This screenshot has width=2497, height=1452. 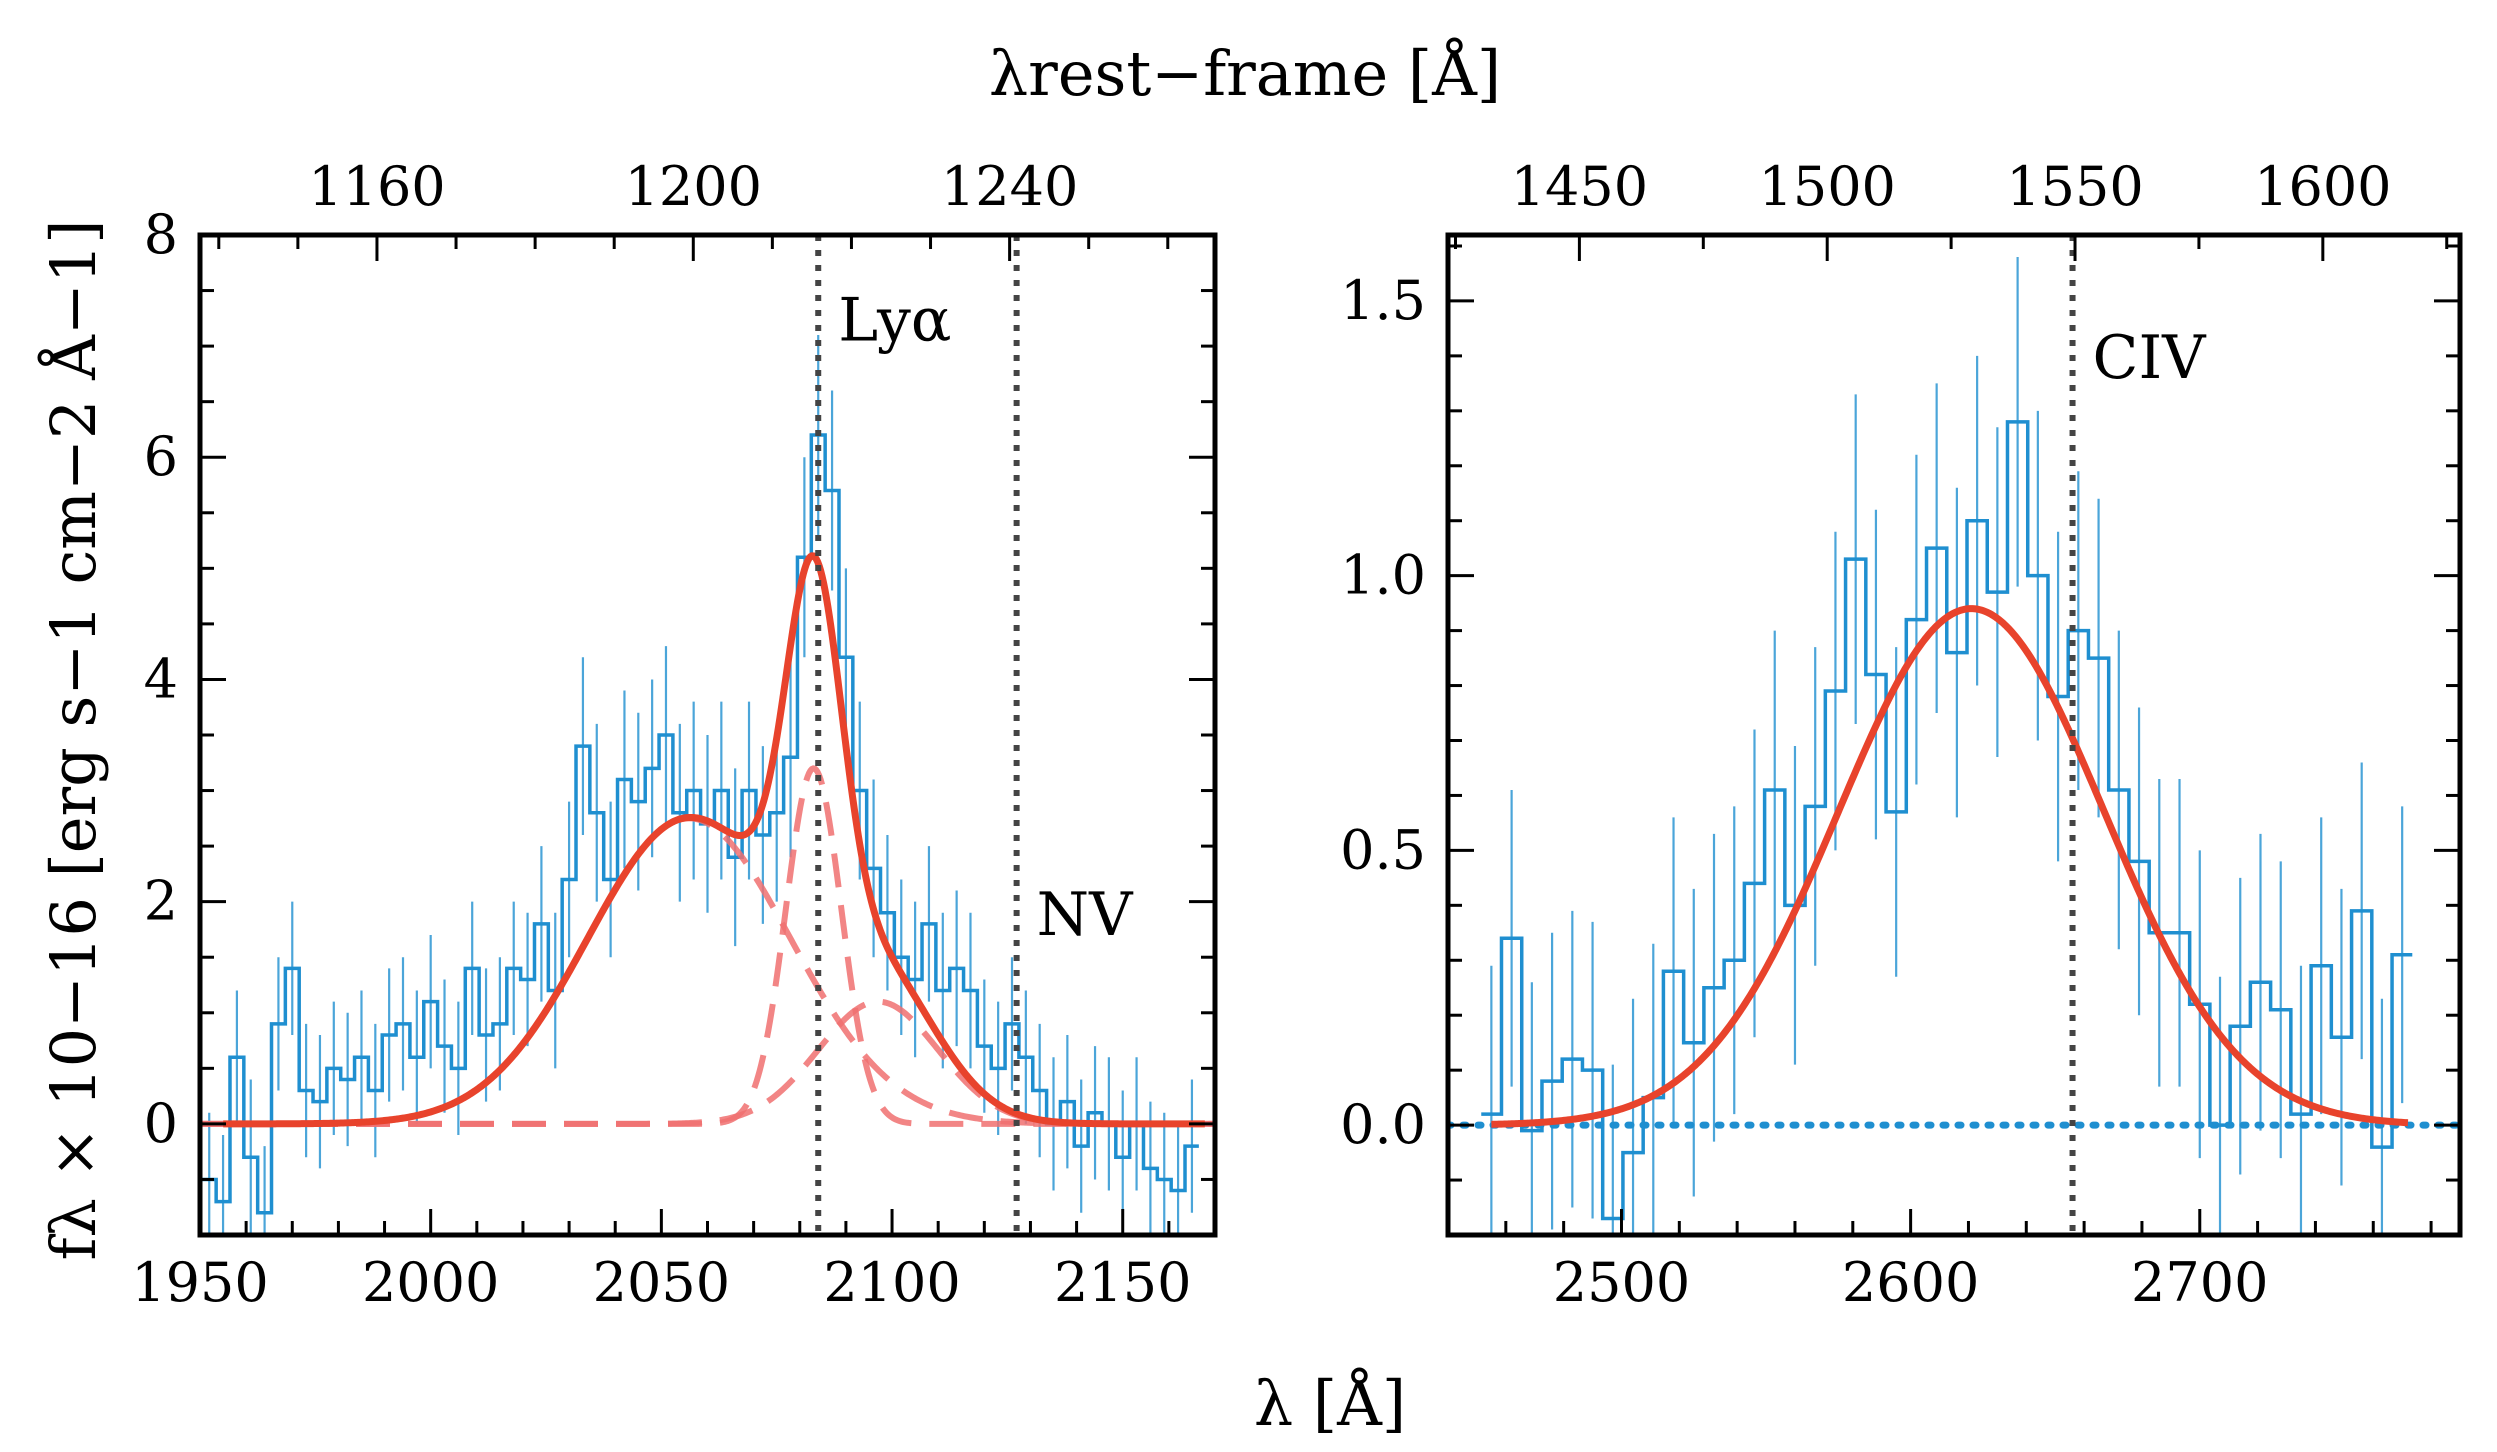 I want to click on x-tick-label: 2600, so click(x=1910, y=1282).